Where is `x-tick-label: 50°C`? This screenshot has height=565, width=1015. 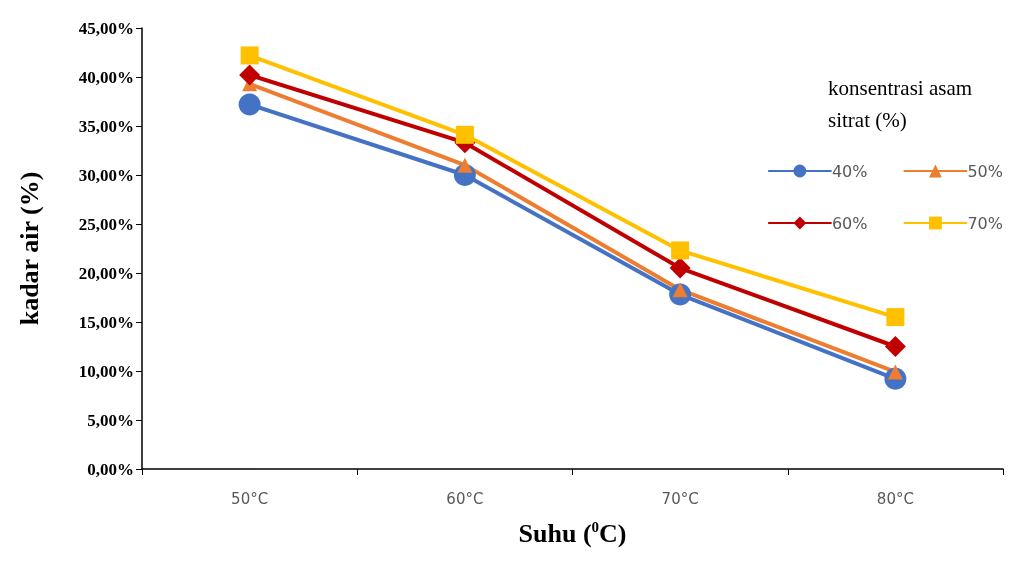
x-tick-label: 50°C is located at coordinates (250, 498).